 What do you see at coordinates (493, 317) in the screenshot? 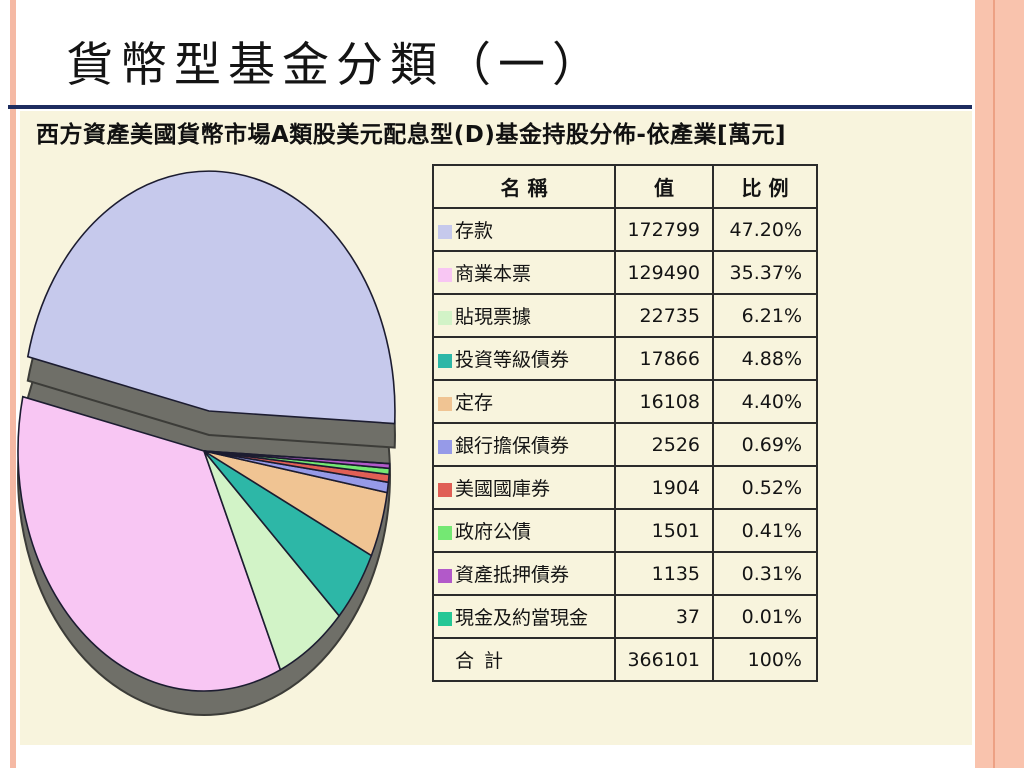
I see `slice-label: 貼現票據` at bounding box center [493, 317].